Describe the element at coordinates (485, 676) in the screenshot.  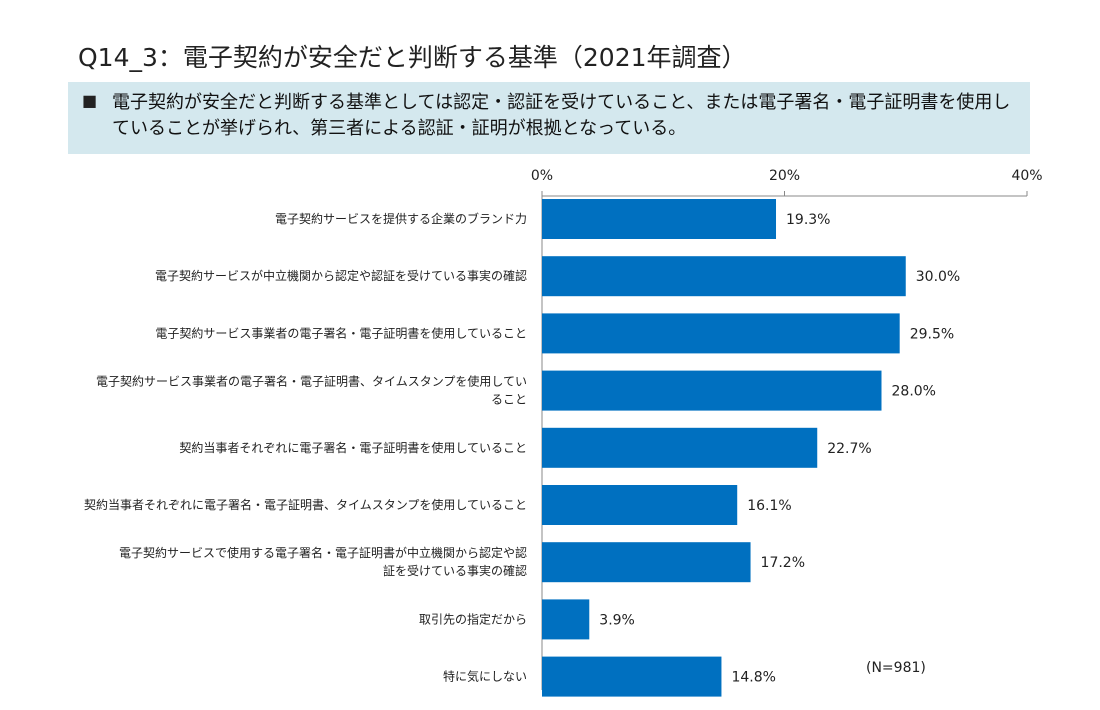
I see `category-label: 特に気にしない` at that location.